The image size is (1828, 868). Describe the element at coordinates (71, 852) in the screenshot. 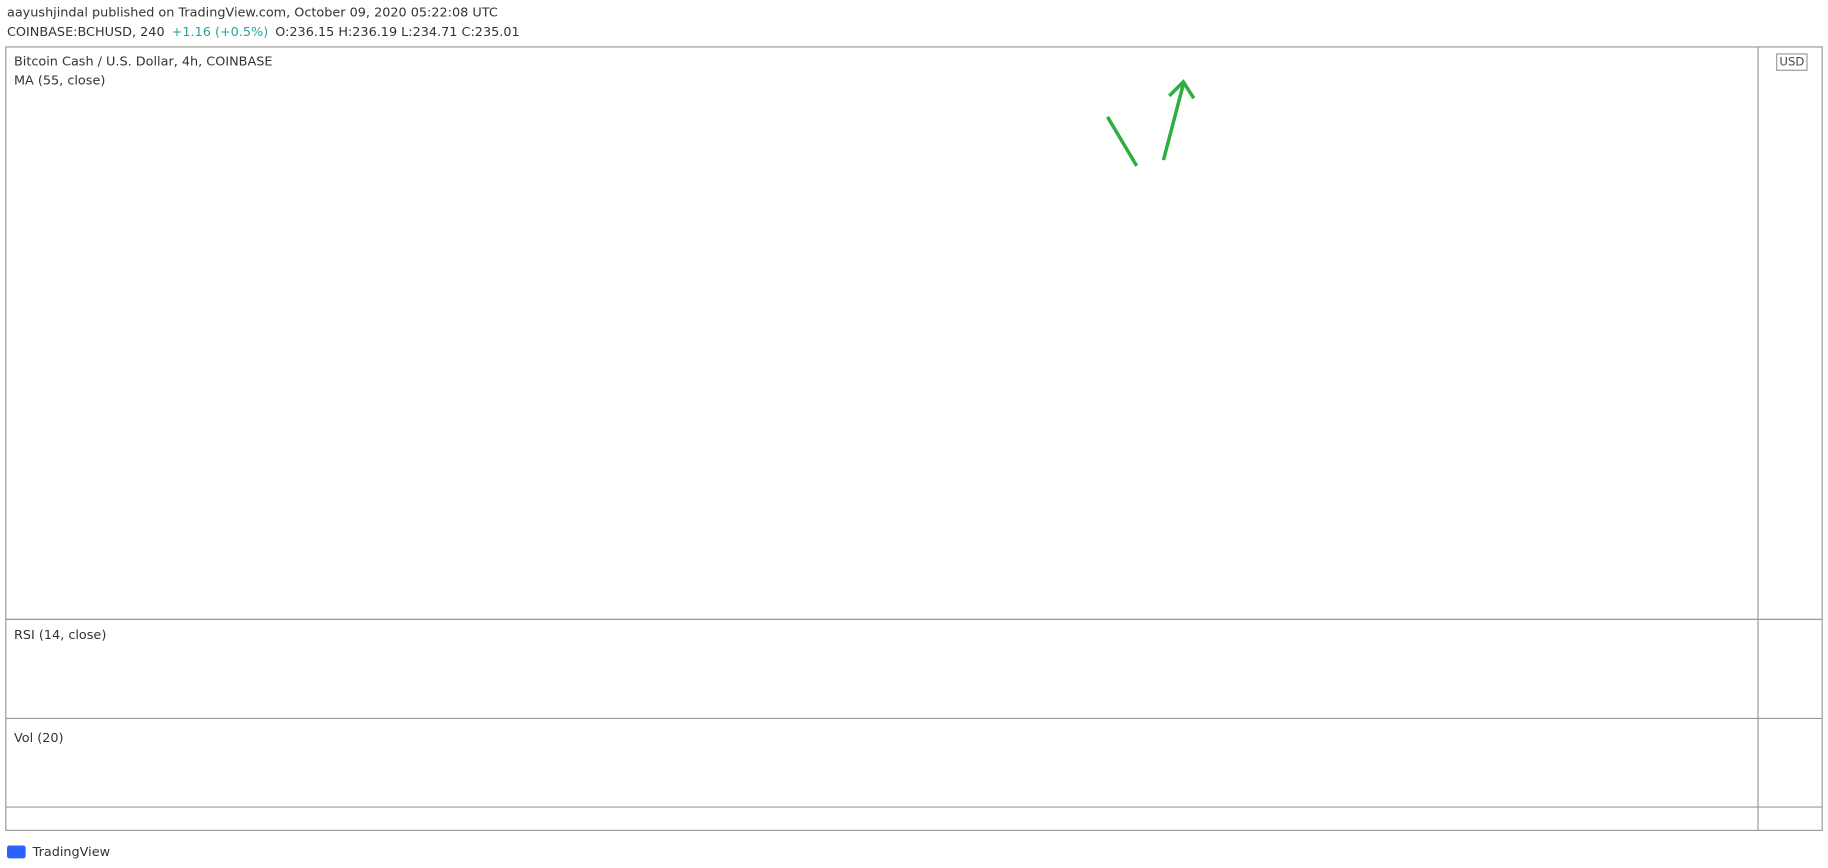

I see `brand: TradingView` at that location.